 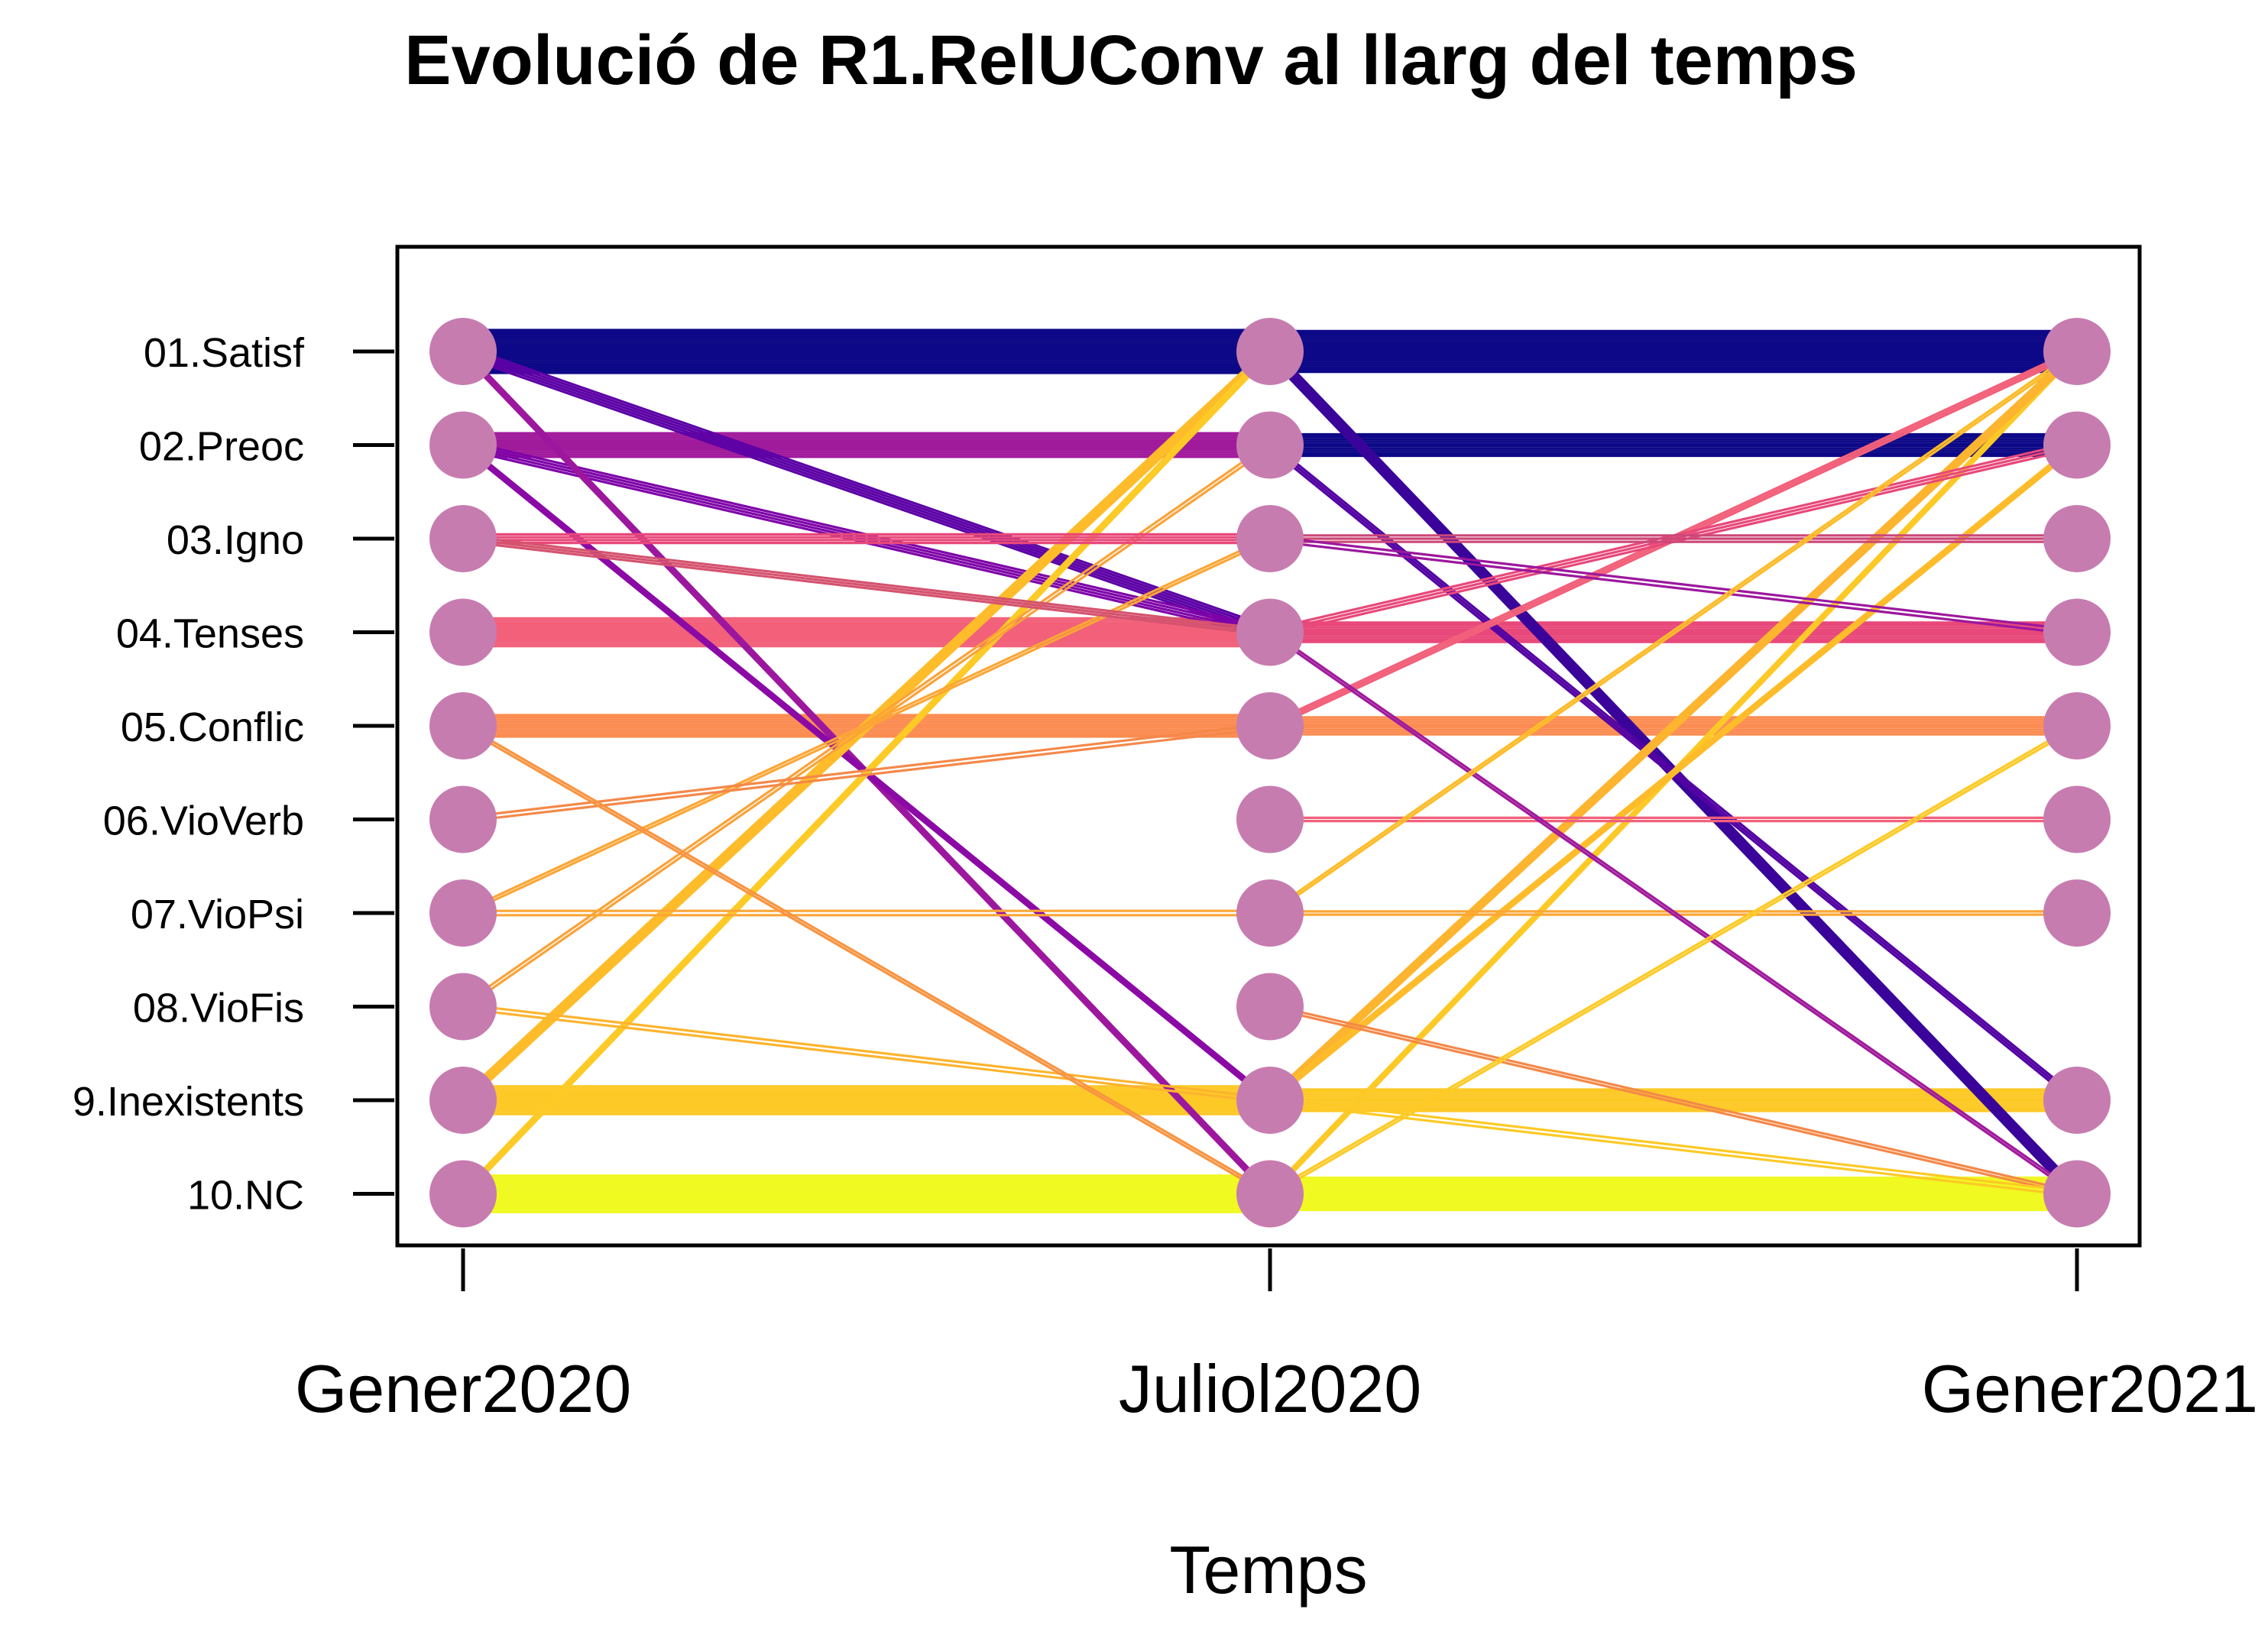 What do you see at coordinates (236, 540) in the screenshot?
I see `y-tick-label: 03.Igno` at bounding box center [236, 540].